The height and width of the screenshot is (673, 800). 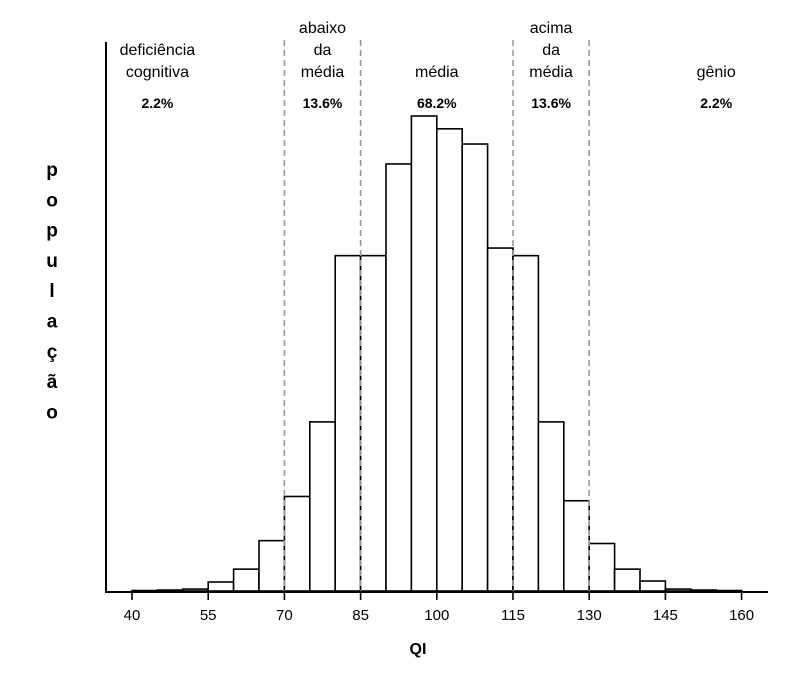 What do you see at coordinates (132, 615) in the screenshot?
I see `x-tick-label-40: 40` at bounding box center [132, 615].